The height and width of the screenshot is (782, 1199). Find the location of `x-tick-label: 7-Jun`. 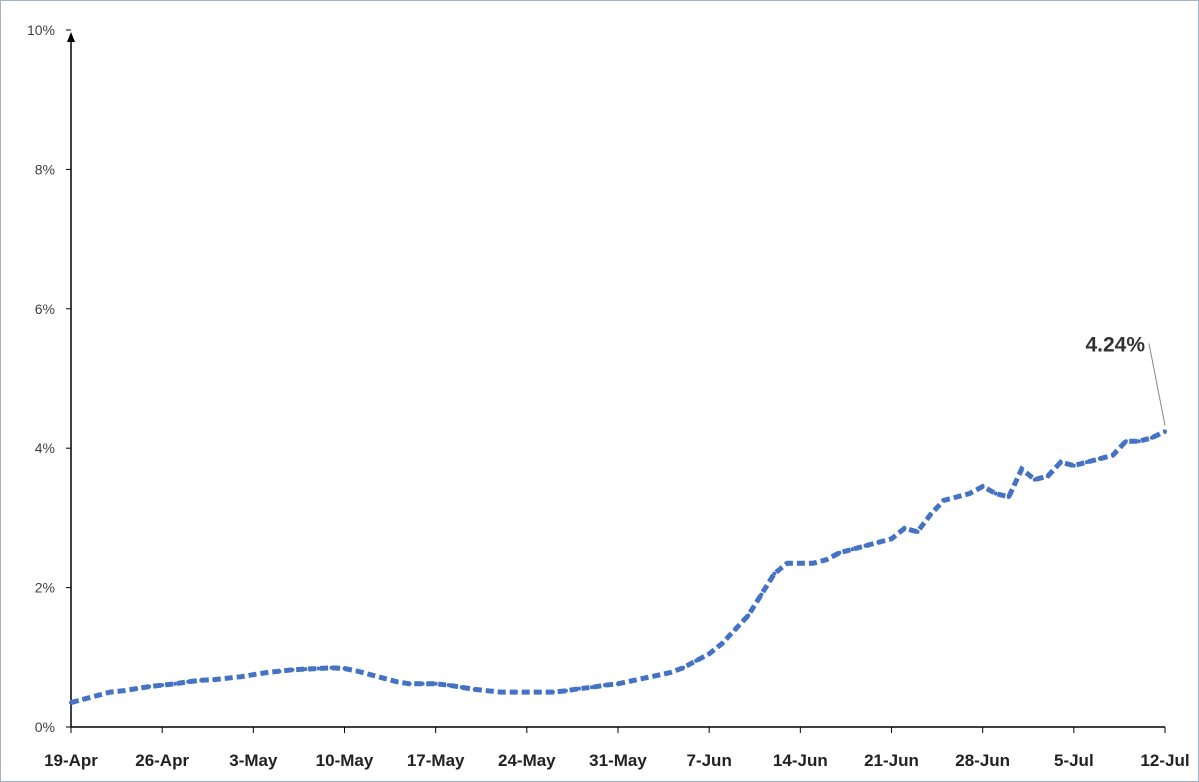

x-tick-label: 7-Jun is located at coordinates (708, 760).